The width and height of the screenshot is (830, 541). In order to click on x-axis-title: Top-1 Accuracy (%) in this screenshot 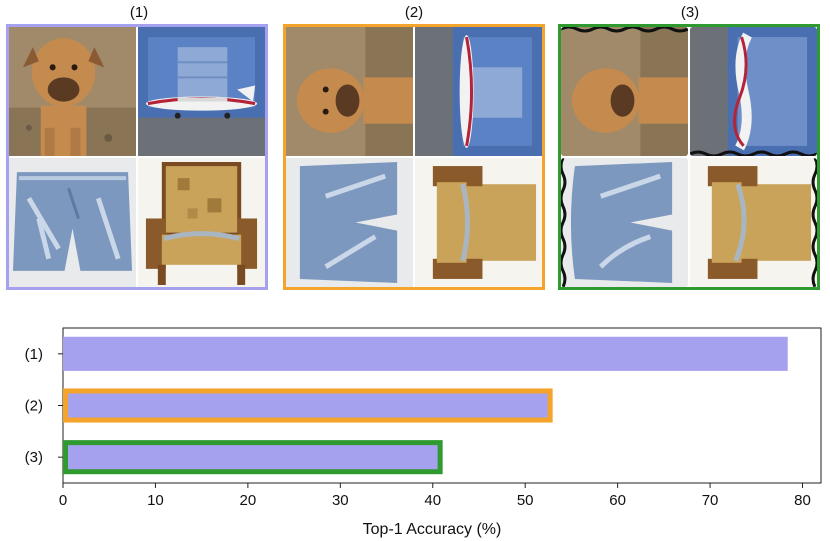, I will do `click(432, 529)`.